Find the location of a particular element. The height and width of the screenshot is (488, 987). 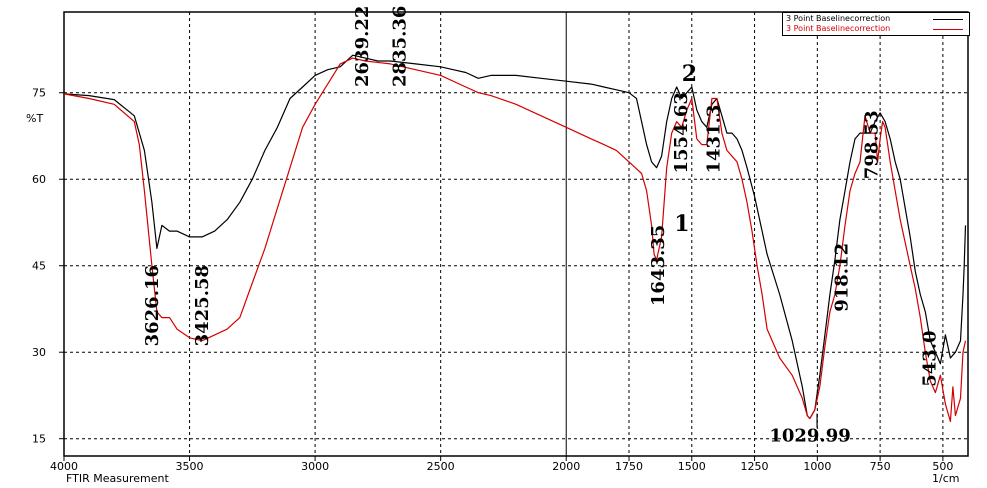

peak-label: 3425.58 is located at coordinates (202, 305).